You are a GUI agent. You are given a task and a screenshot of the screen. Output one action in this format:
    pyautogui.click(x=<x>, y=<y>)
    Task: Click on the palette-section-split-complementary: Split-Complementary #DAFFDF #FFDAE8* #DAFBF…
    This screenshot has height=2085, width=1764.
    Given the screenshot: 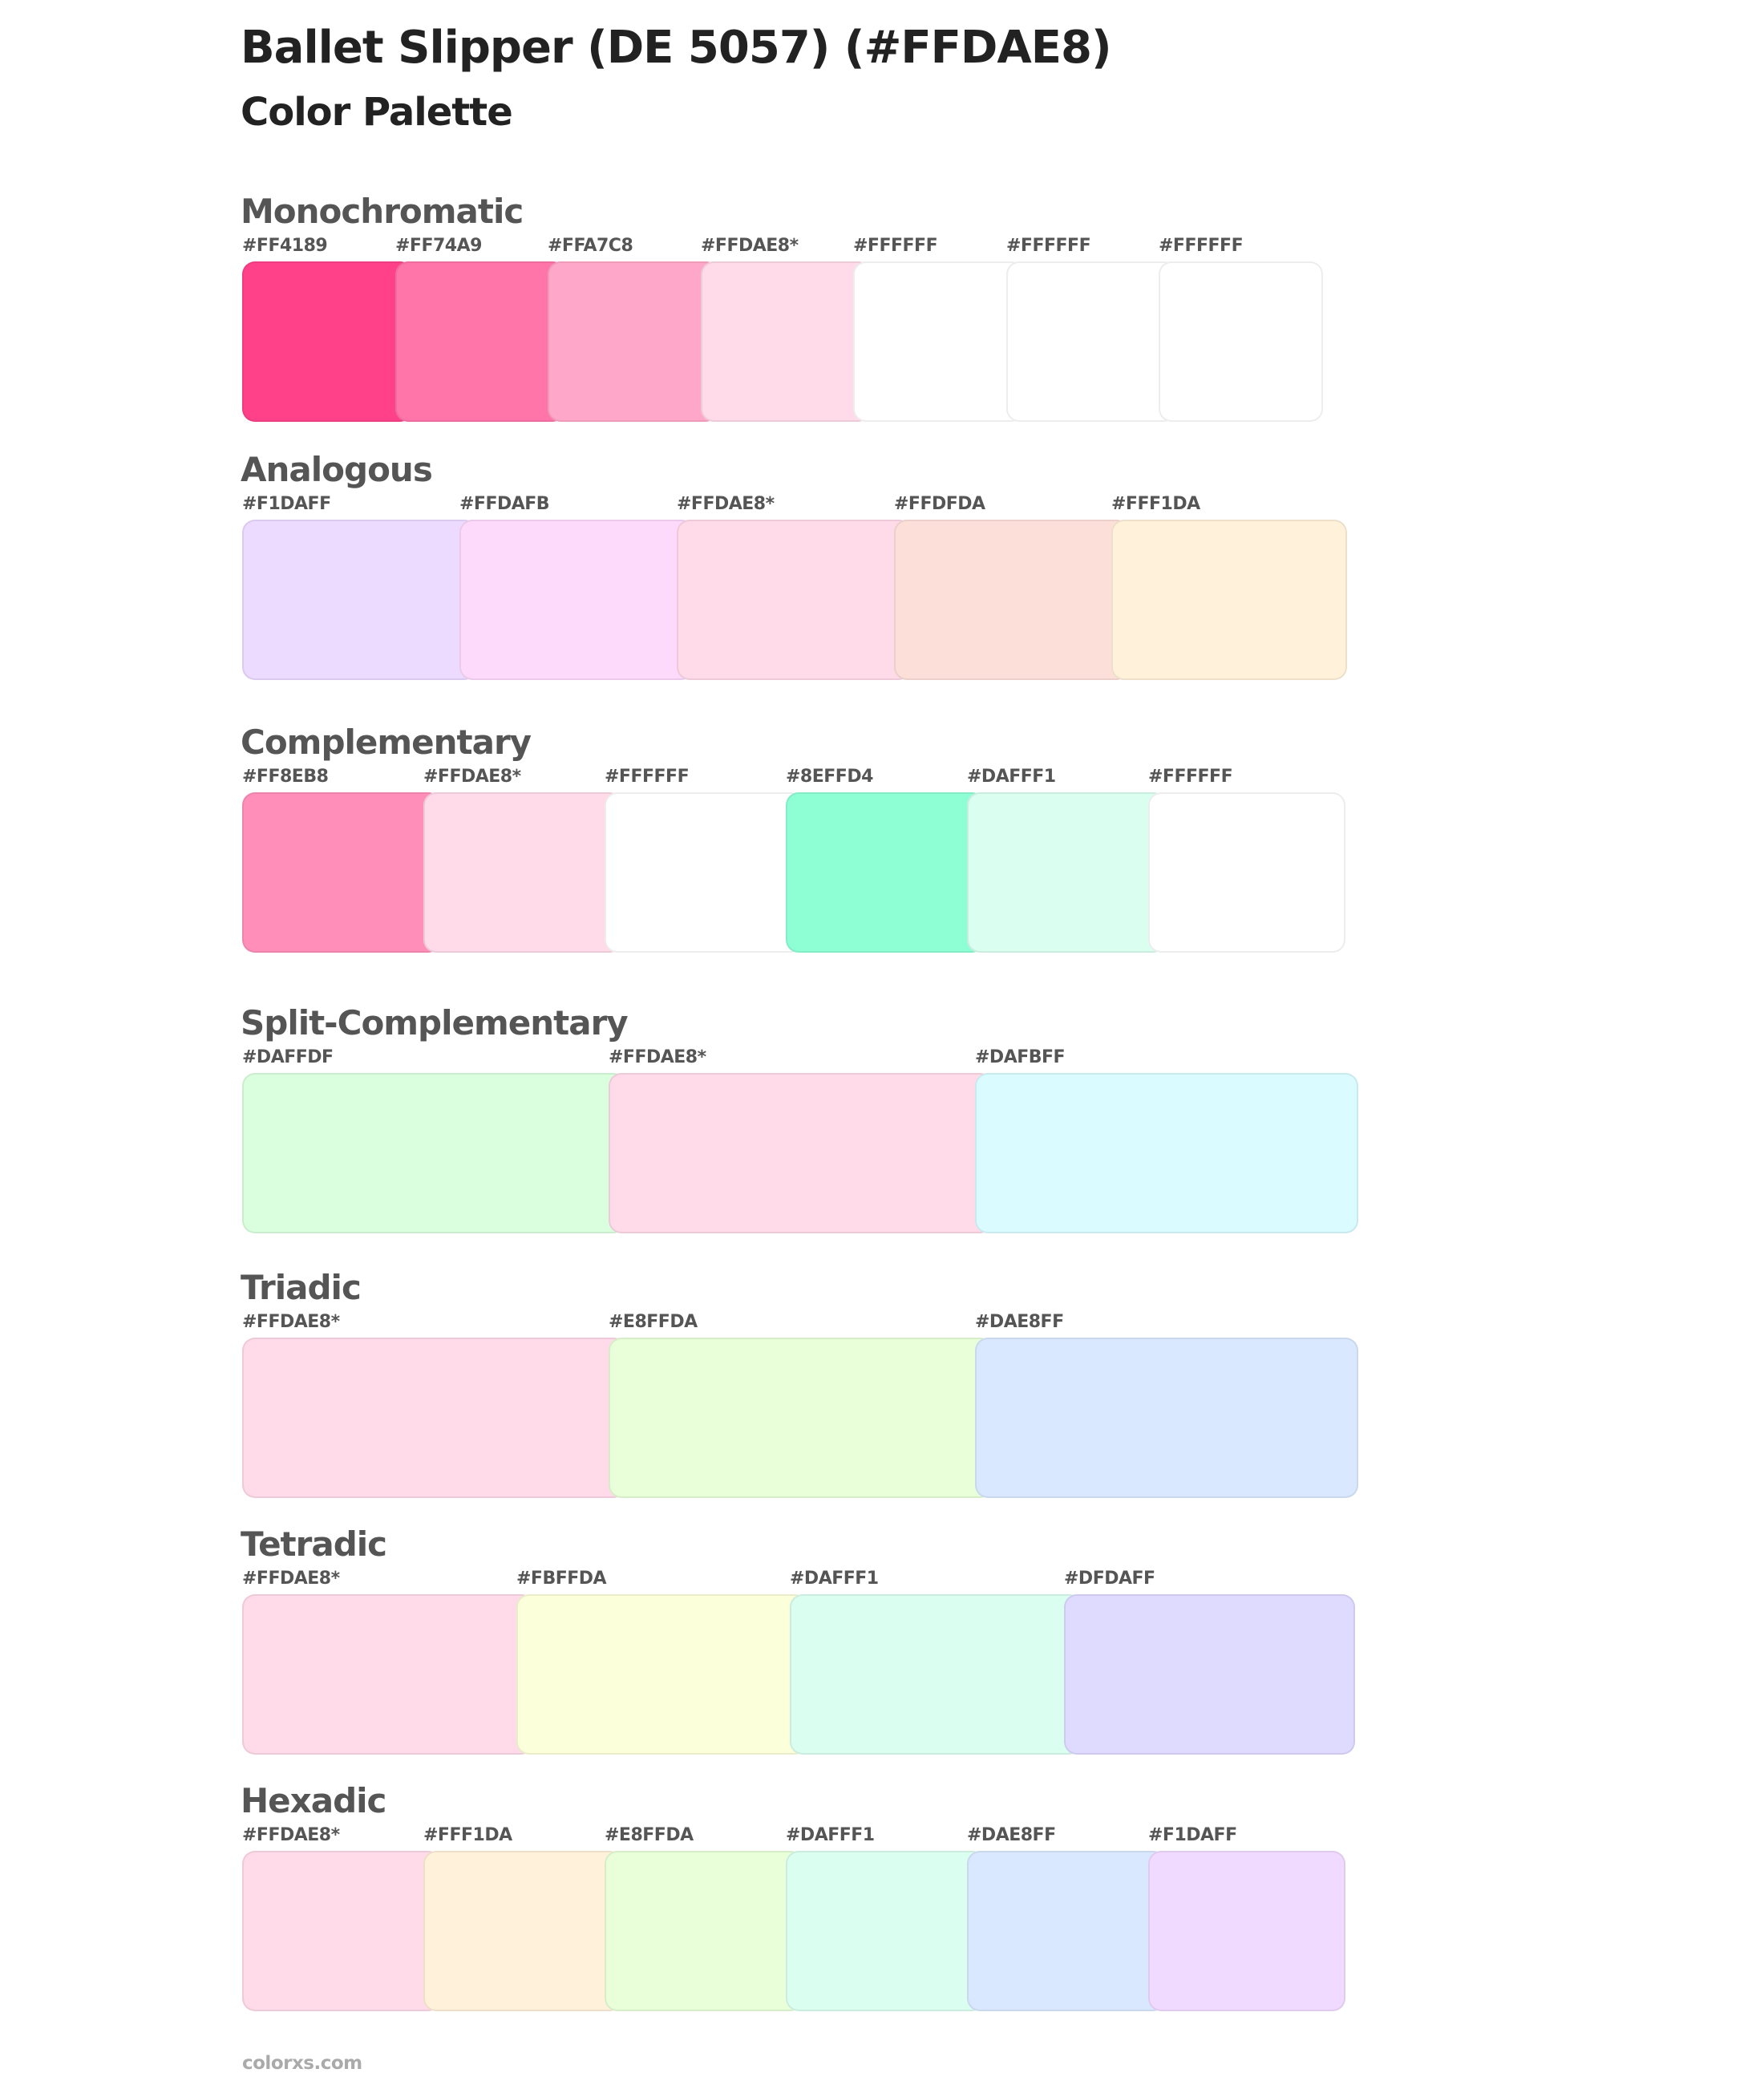 What is the action you would take?
    pyautogui.click(x=811, y=1121)
    